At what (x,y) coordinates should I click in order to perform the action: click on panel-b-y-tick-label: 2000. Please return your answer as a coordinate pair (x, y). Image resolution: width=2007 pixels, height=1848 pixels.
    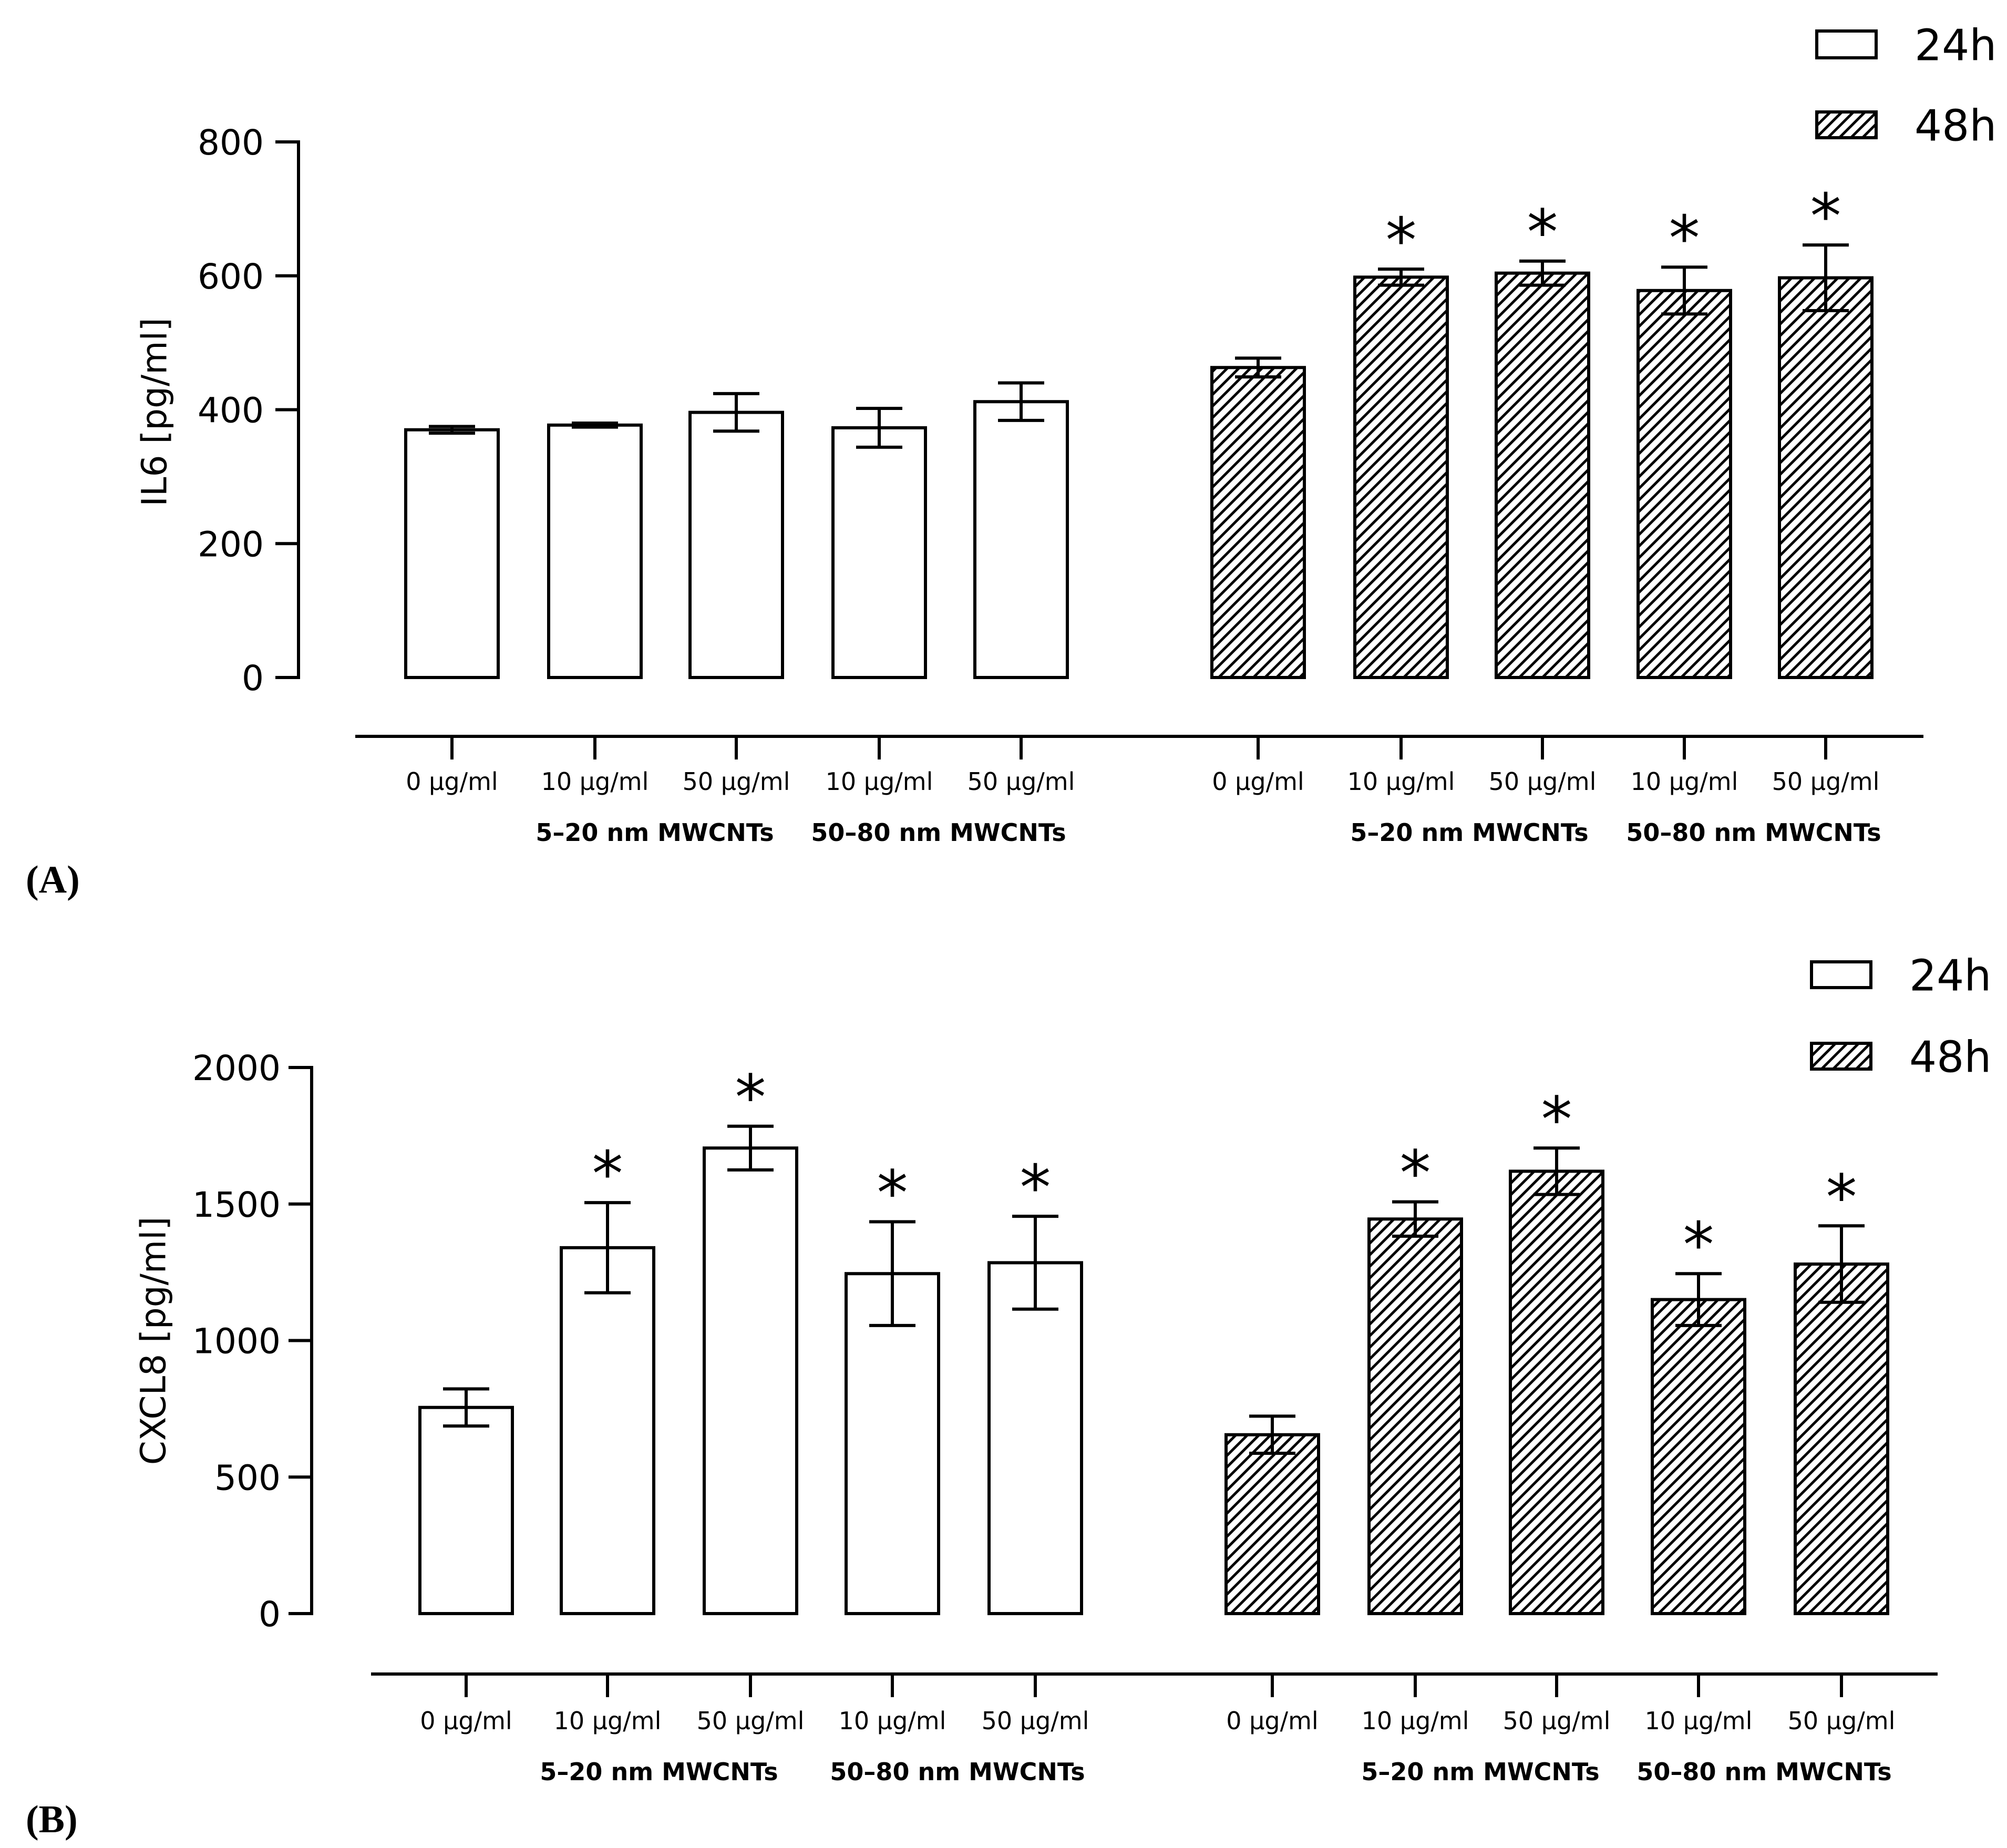
    Looking at the image, I should click on (236, 1068).